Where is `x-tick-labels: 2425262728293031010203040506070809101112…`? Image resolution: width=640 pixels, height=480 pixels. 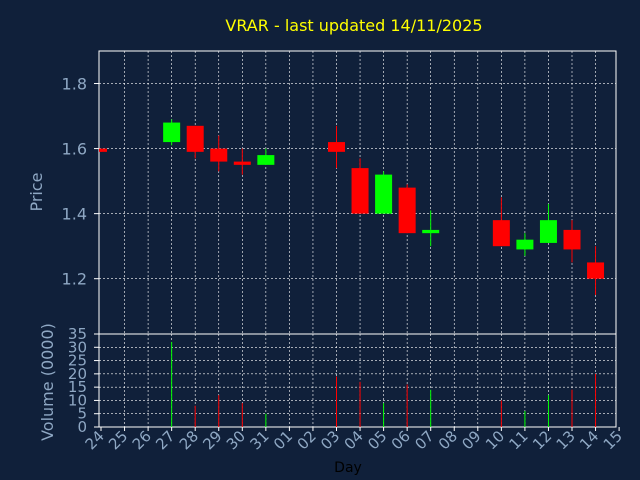
x-tick-labels: 2425262728293031010203040506070809101112… is located at coordinates (354, 440).